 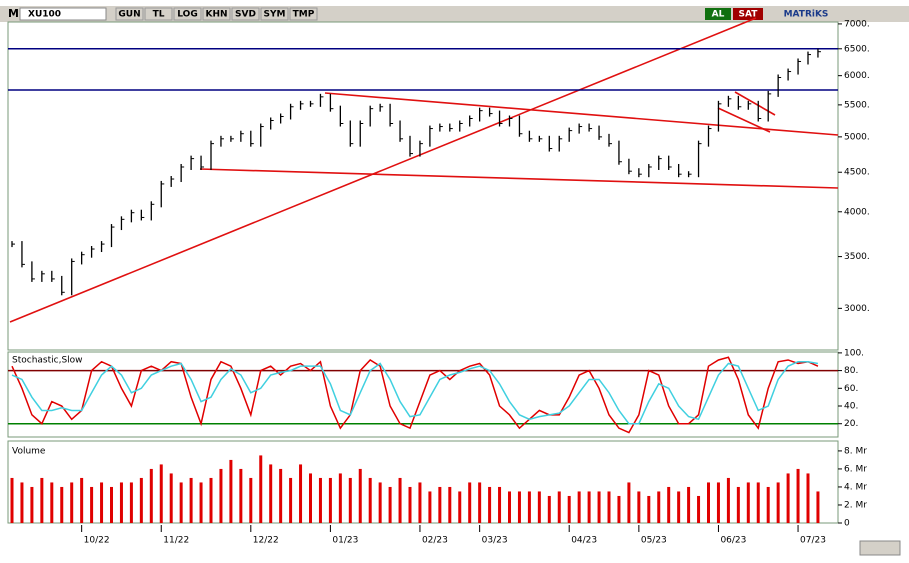 I want to click on x-tick-label: 11/22, so click(x=176, y=541).